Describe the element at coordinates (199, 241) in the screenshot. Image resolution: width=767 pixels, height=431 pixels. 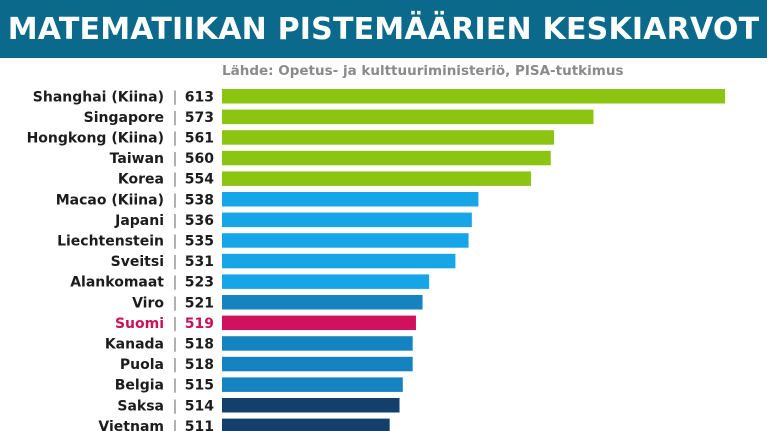
I see `value-label: 535` at that location.